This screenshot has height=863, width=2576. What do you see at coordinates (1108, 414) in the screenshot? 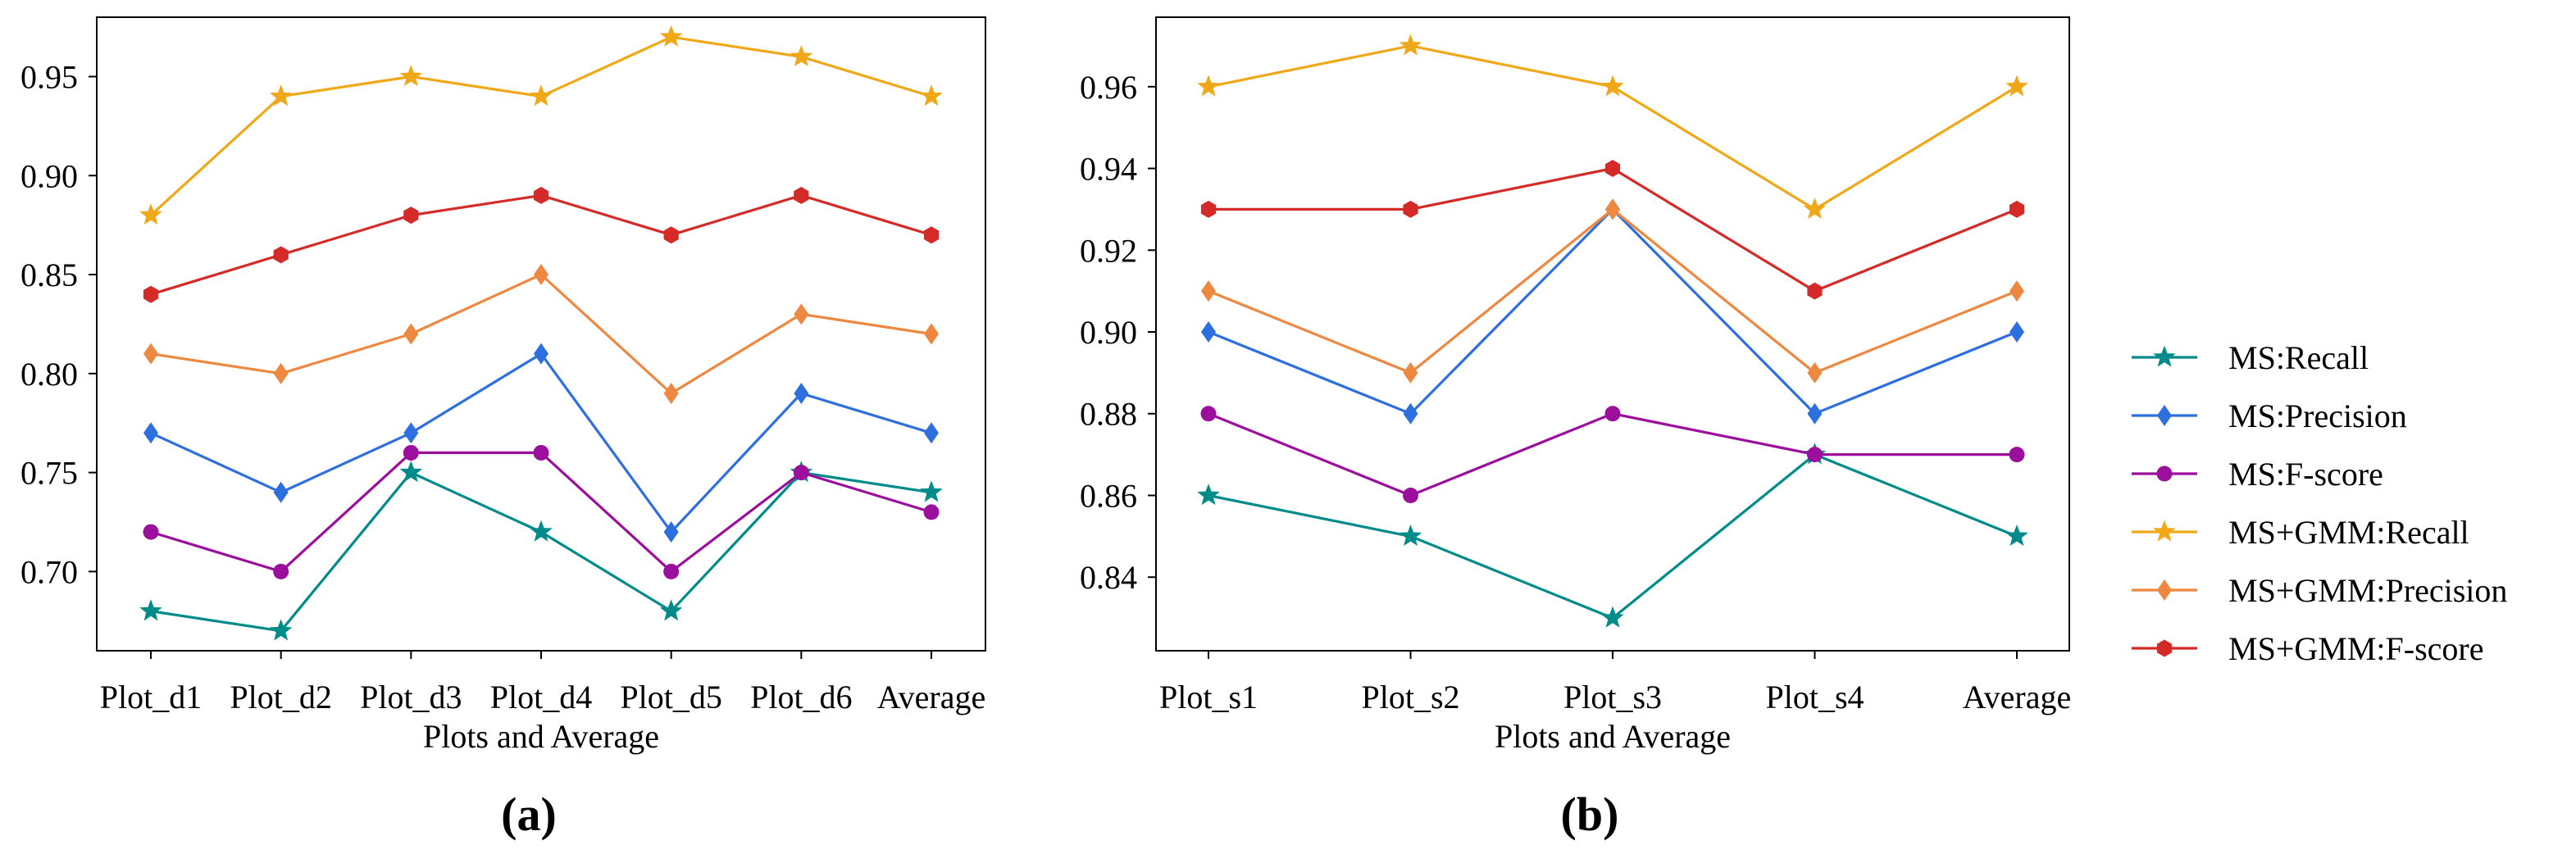
I see `y-tick-label: 0.88` at bounding box center [1108, 414].